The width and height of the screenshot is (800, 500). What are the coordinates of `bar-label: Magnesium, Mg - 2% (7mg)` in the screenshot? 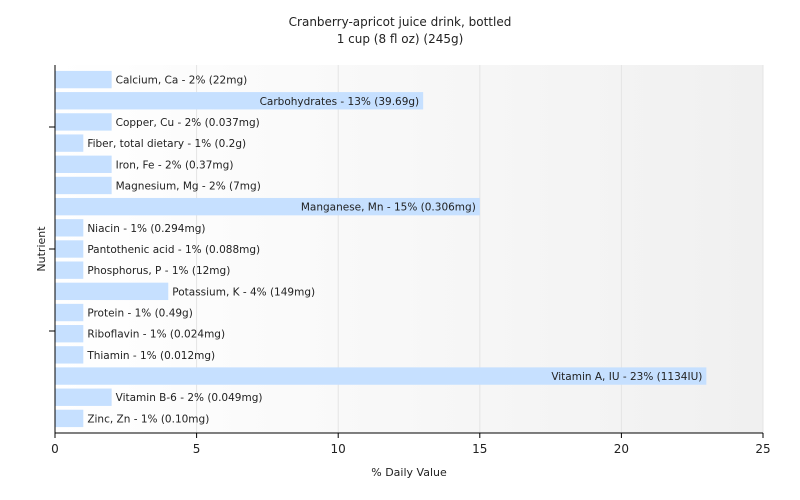 It's located at (188, 186).